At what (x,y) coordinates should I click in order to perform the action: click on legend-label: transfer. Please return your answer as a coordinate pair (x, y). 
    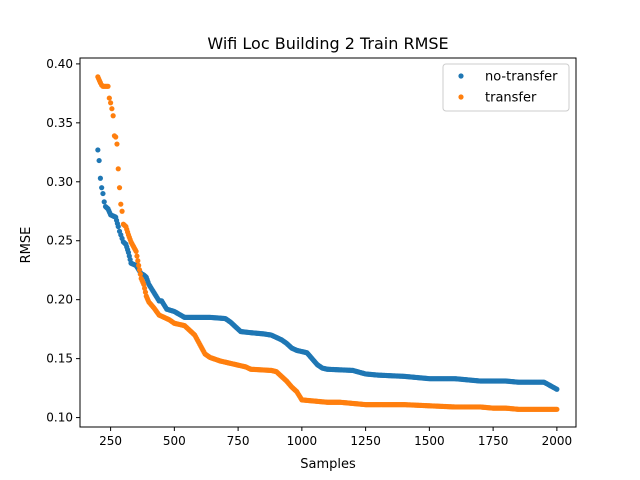
    Looking at the image, I should click on (511, 98).